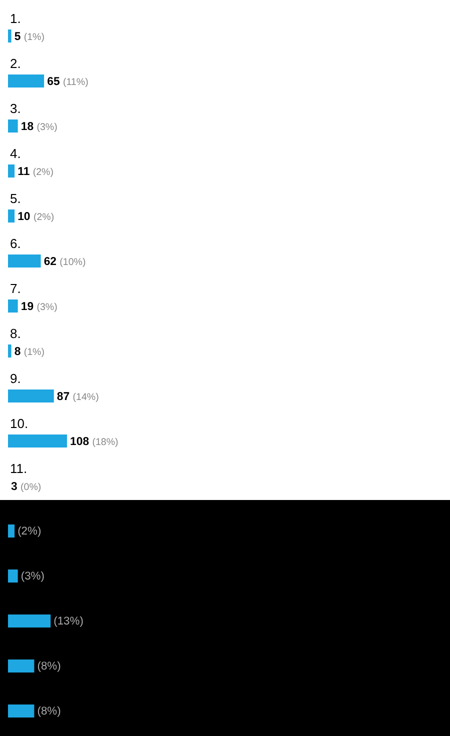 Image resolution: width=450 pixels, height=736 pixels. What do you see at coordinates (15, 198) in the screenshot?
I see `y-tick-label: 5.` at bounding box center [15, 198].